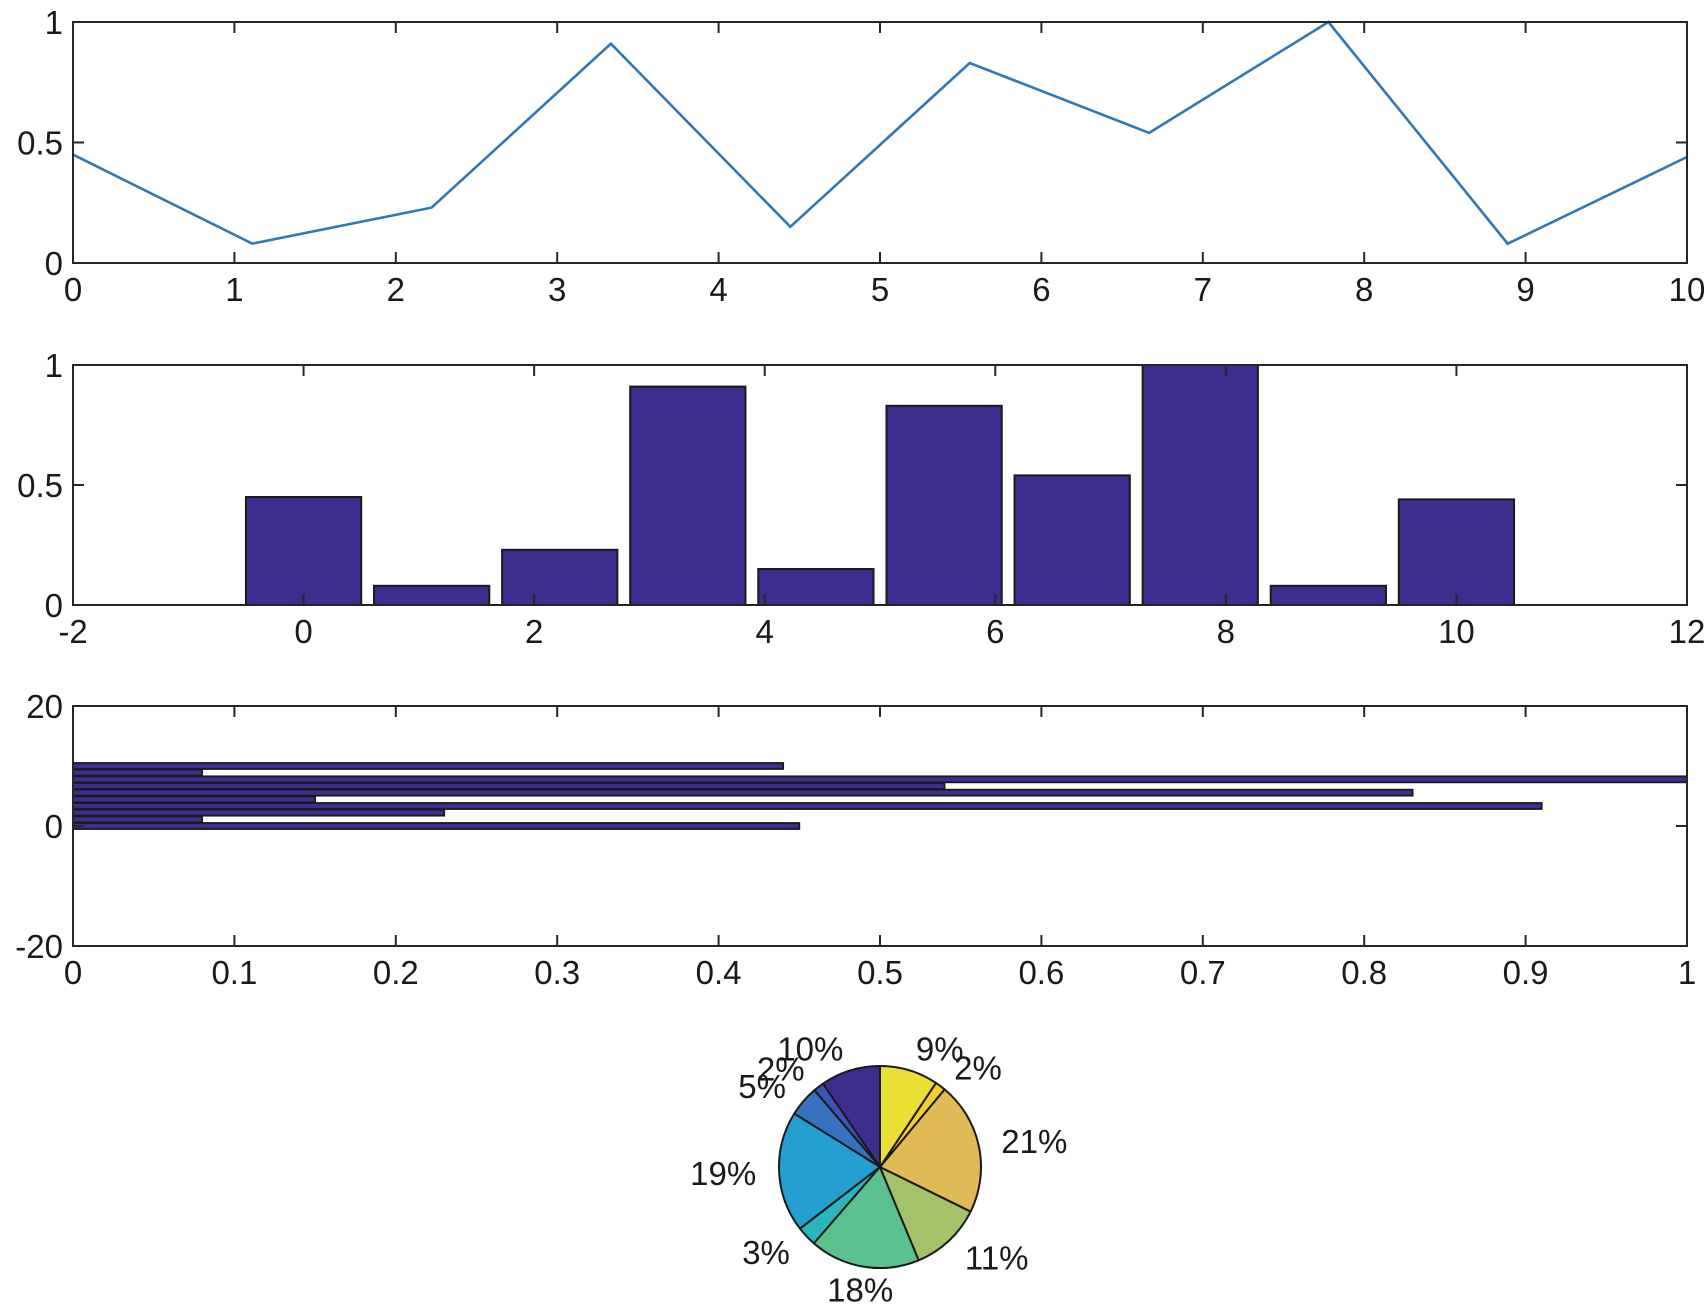  Describe the element at coordinates (880, 972) in the screenshot. I see `x-tick-label: 0.5` at that location.